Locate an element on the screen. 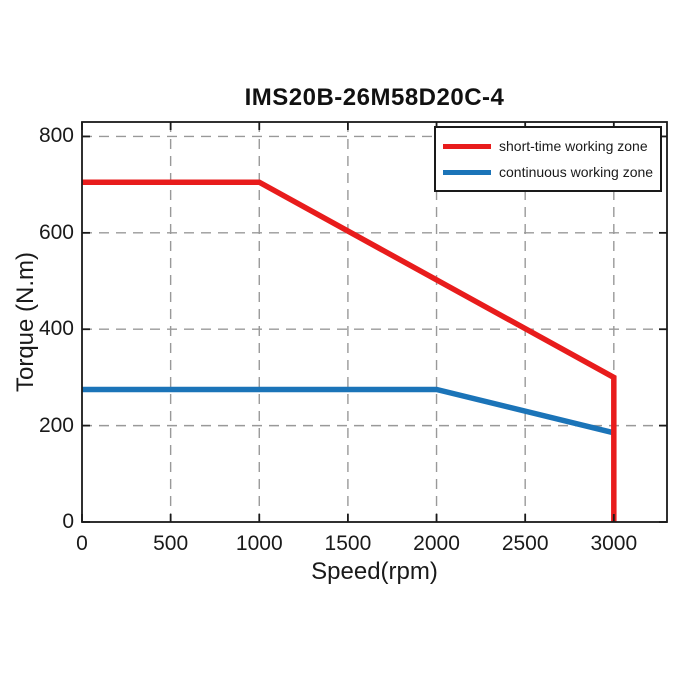 Image resolution: width=675 pixels, height=675 pixels. legend-label-short-time: short-time working zone is located at coordinates (573, 146).